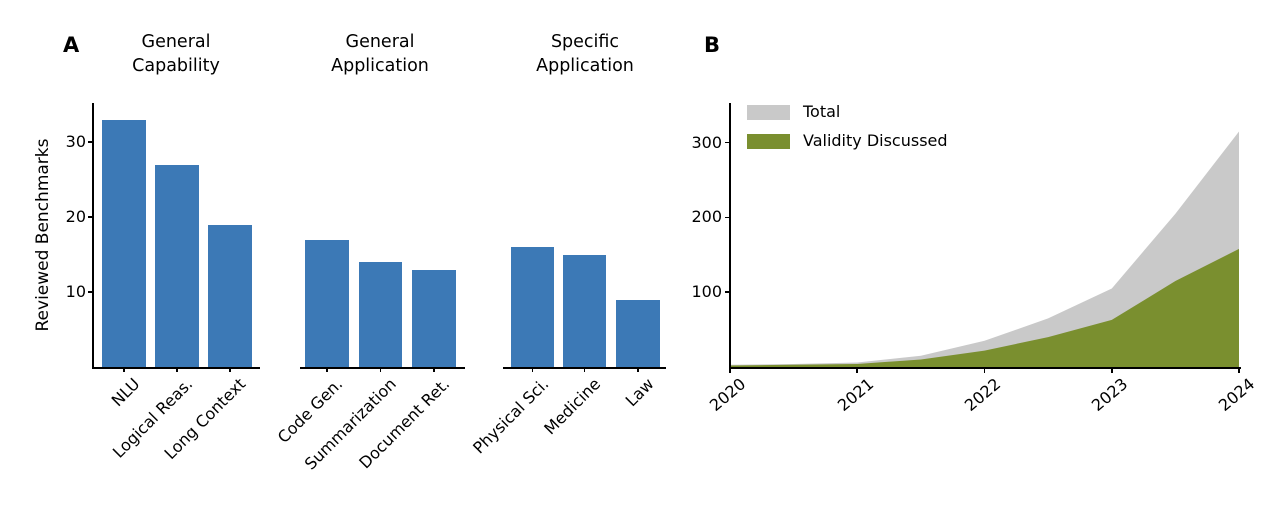  What do you see at coordinates (728, 394) in the screenshot?
I see `year-tick-label-2020: 2020` at bounding box center [728, 394].